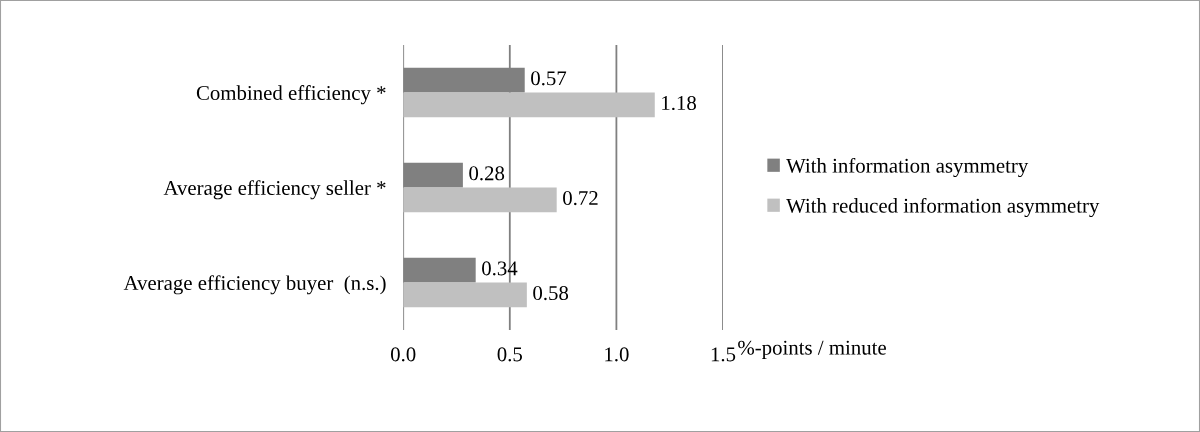 This screenshot has width=1200, height=432. What do you see at coordinates (500, 268) in the screenshot?
I see `data-label: 0.34` at bounding box center [500, 268].